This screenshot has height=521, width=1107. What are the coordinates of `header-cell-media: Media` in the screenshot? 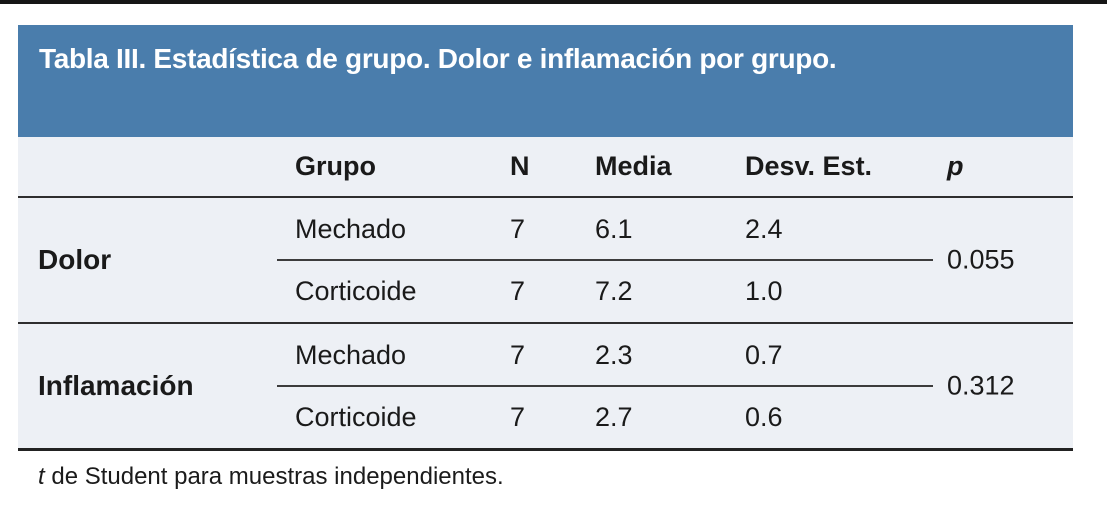 It's located at (633, 166).